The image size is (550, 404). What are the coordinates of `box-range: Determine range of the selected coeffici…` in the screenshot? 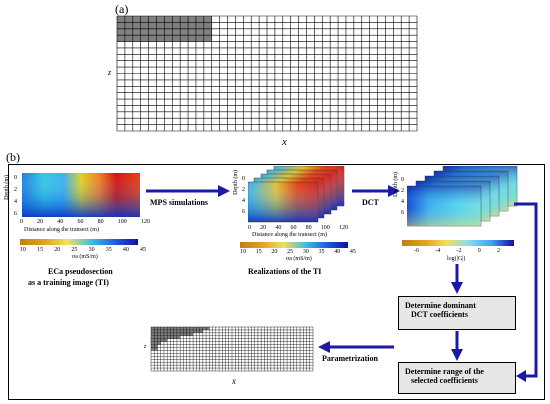 It's located at (457, 378).